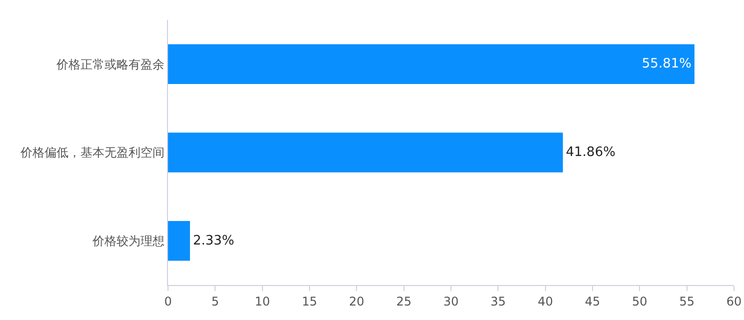  I want to click on data-label: 2.33%, so click(213, 240).